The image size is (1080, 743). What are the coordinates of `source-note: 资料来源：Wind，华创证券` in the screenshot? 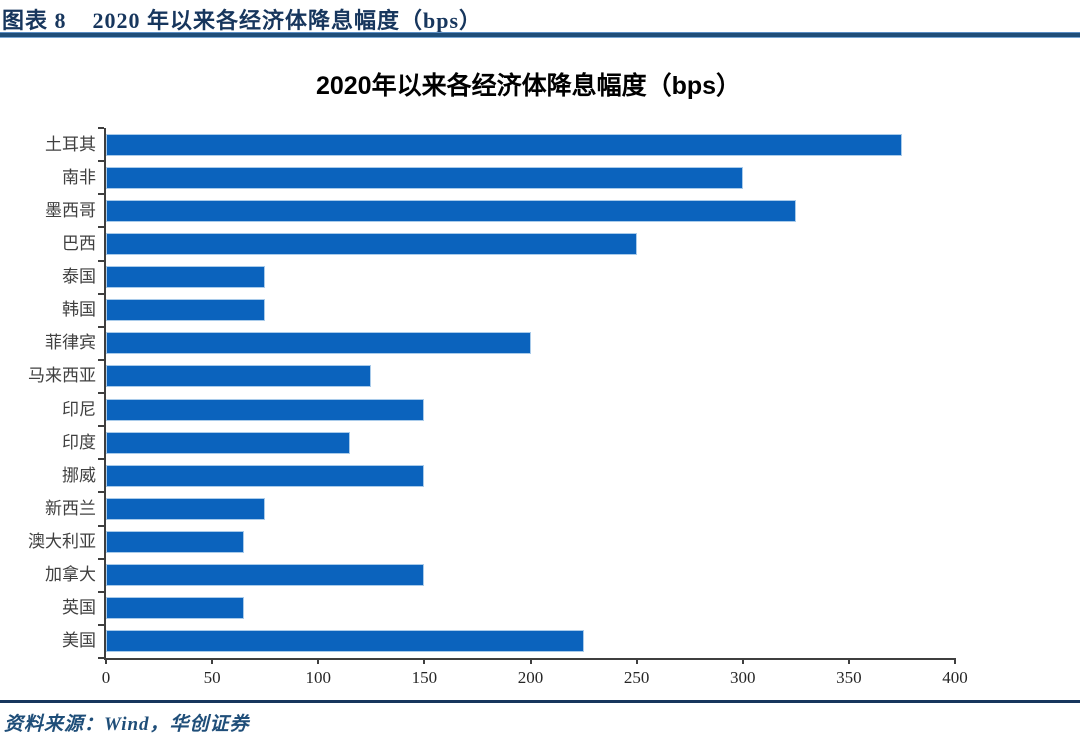 It's located at (127, 724).